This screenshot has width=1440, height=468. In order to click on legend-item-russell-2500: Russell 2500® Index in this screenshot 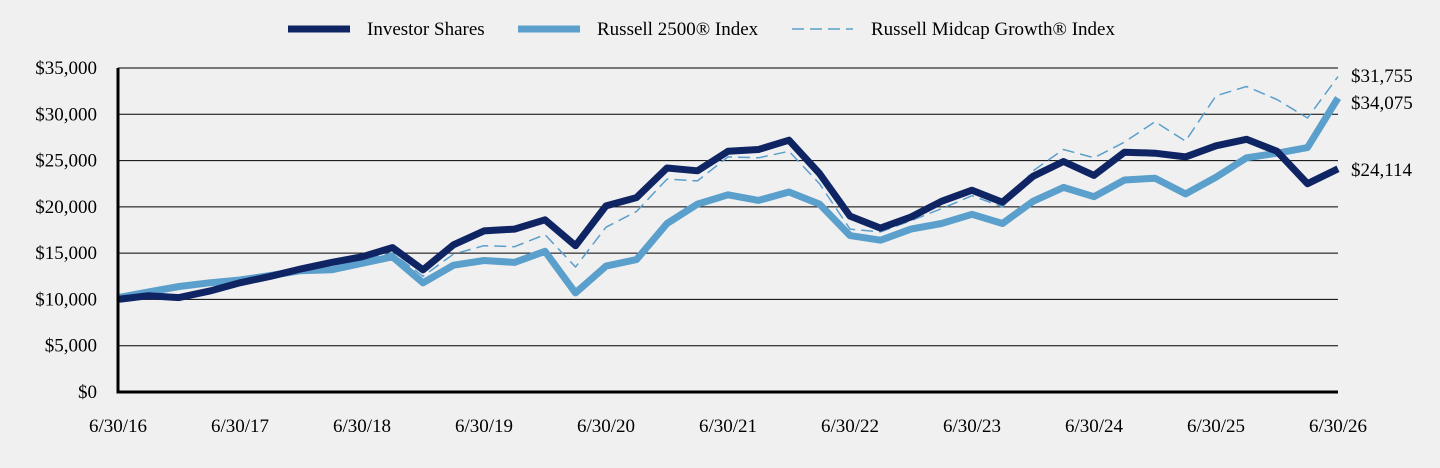, I will do `click(638, 29)`.